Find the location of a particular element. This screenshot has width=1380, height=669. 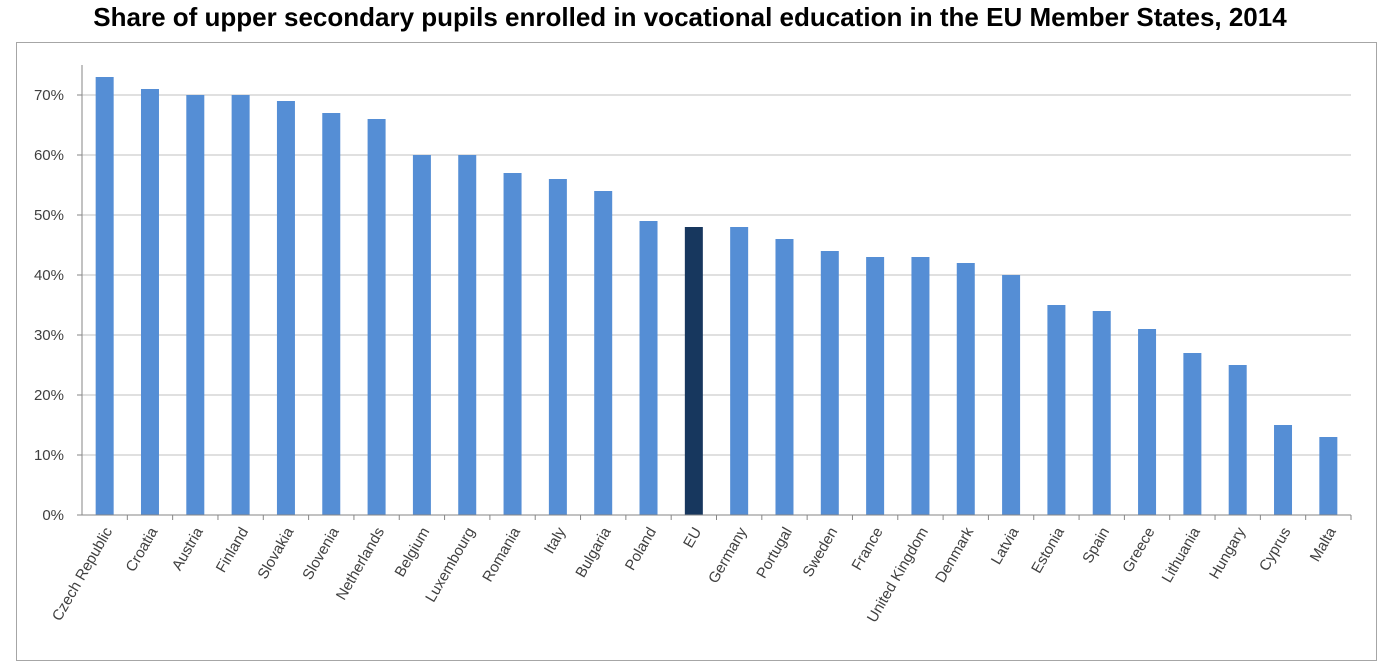

bar-netherlands is located at coordinates (376, 317).